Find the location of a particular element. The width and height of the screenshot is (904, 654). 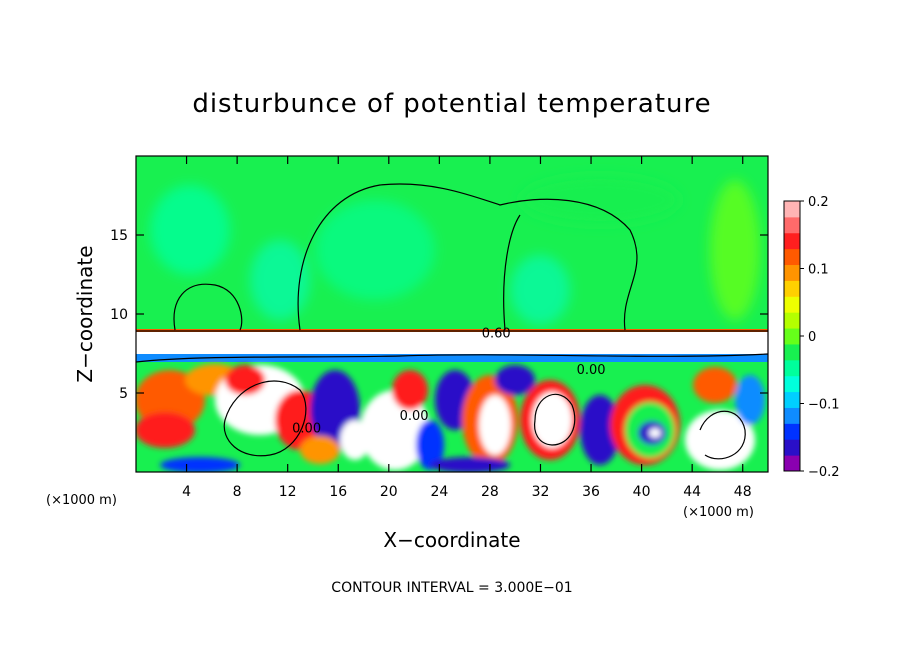

colorbar-tick-label: 0 is located at coordinates (812, 337).